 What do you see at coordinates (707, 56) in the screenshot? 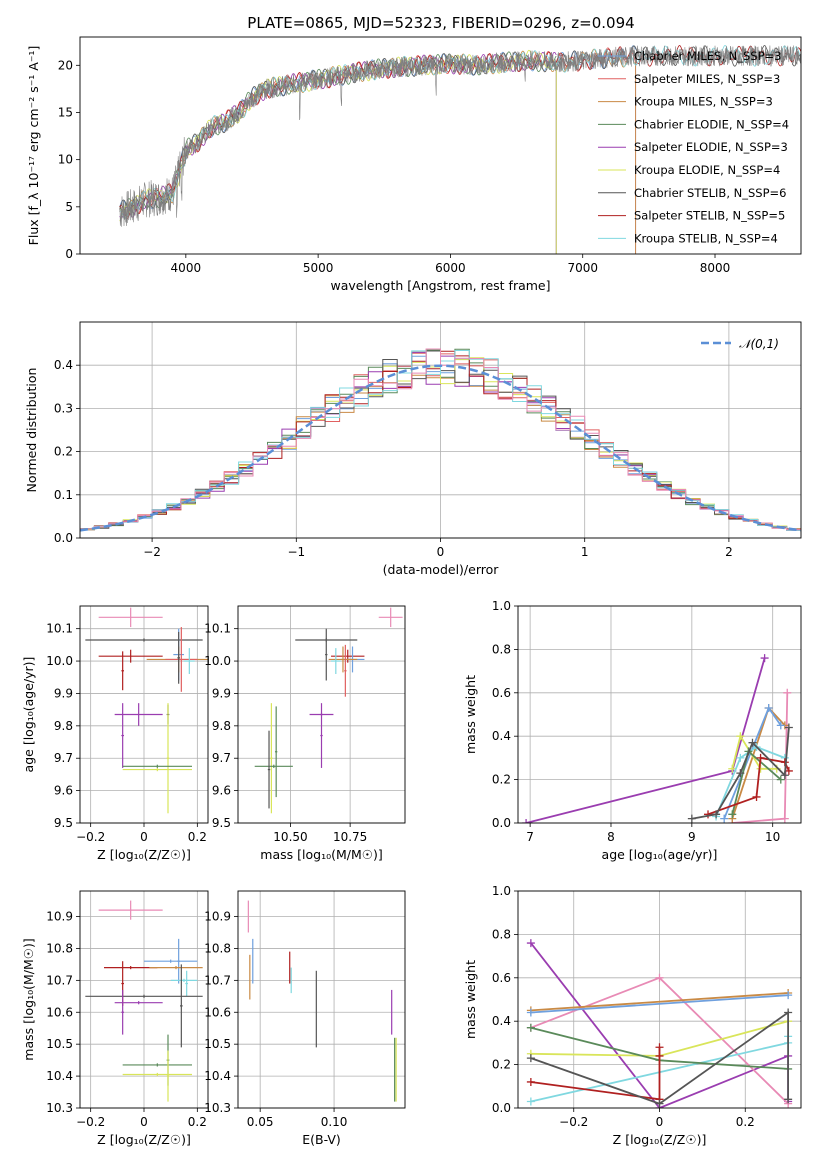
I see `legend-label: Chabrier MILES, N_SSP=3` at bounding box center [707, 56].